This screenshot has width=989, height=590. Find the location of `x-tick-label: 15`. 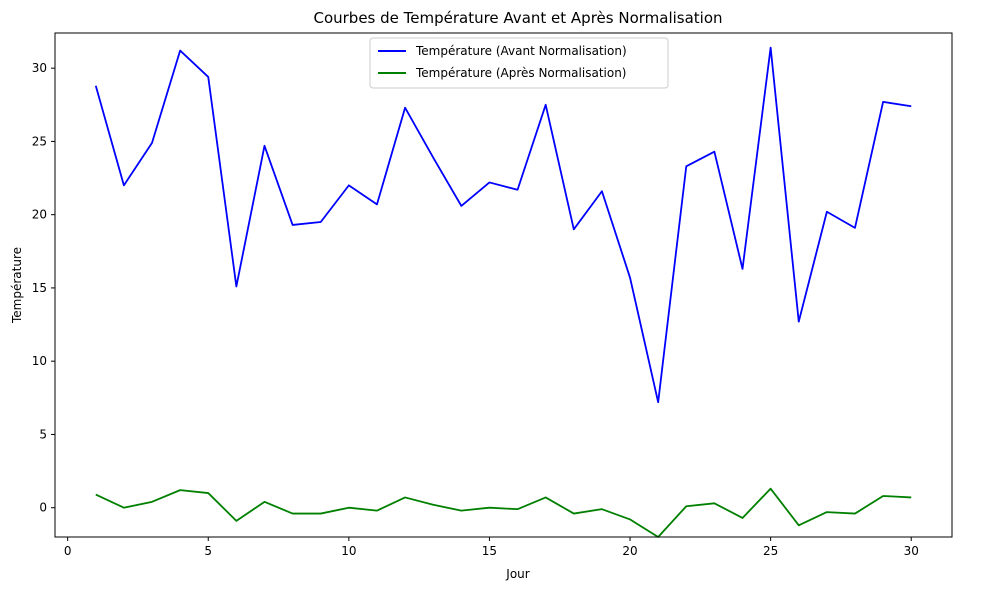

x-tick-label: 15 is located at coordinates (489, 551).